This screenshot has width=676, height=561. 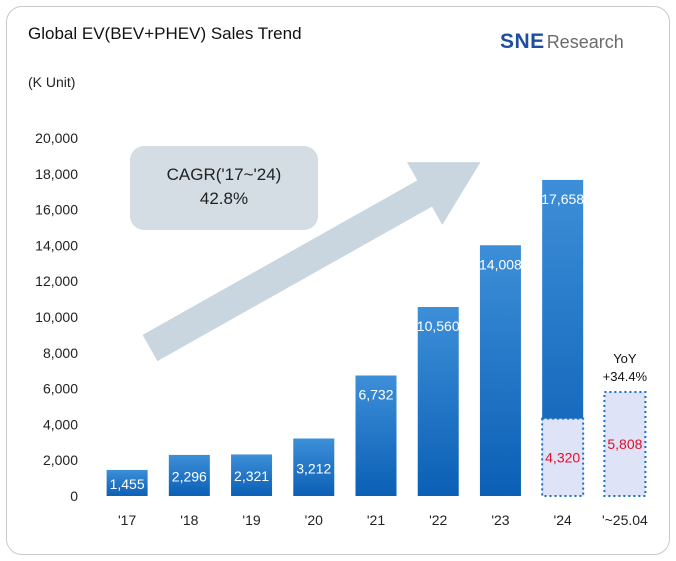 What do you see at coordinates (74, 496) in the screenshot?
I see `y-tick-label: 0` at bounding box center [74, 496].